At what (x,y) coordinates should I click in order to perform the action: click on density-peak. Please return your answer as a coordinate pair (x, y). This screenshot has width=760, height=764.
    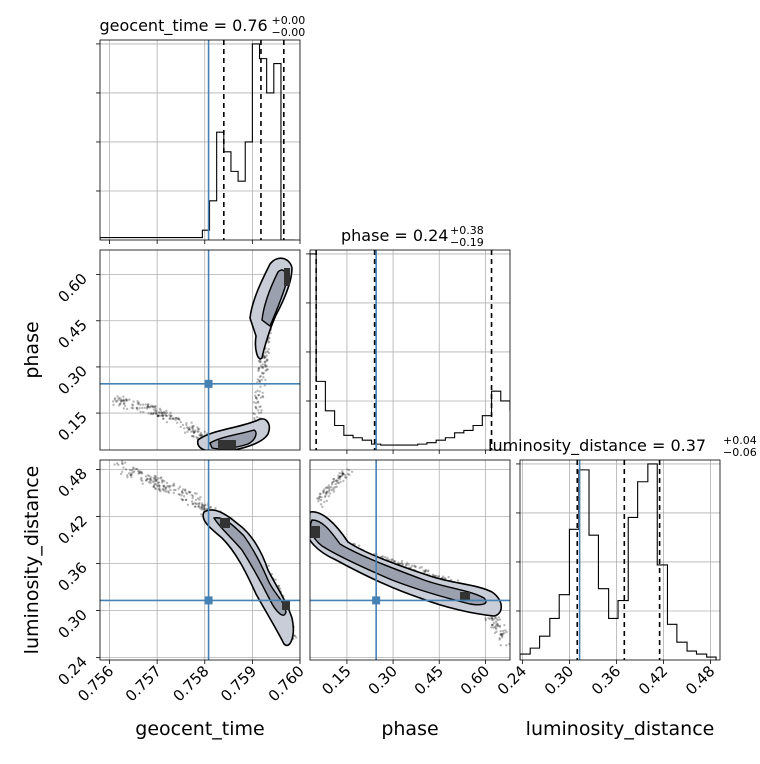
    Looking at the image, I should click on (286, 605).